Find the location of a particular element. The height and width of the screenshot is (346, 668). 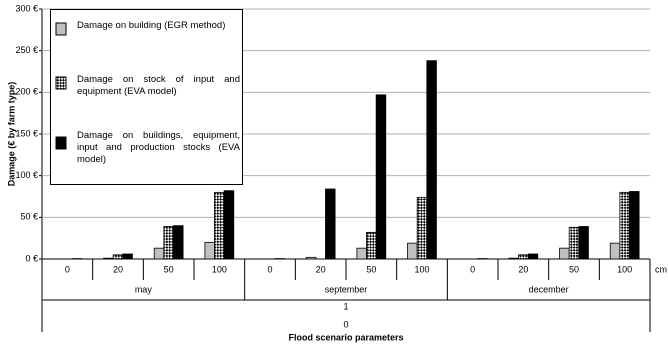

y-tick-label: 300 € is located at coordinates (26, 8).